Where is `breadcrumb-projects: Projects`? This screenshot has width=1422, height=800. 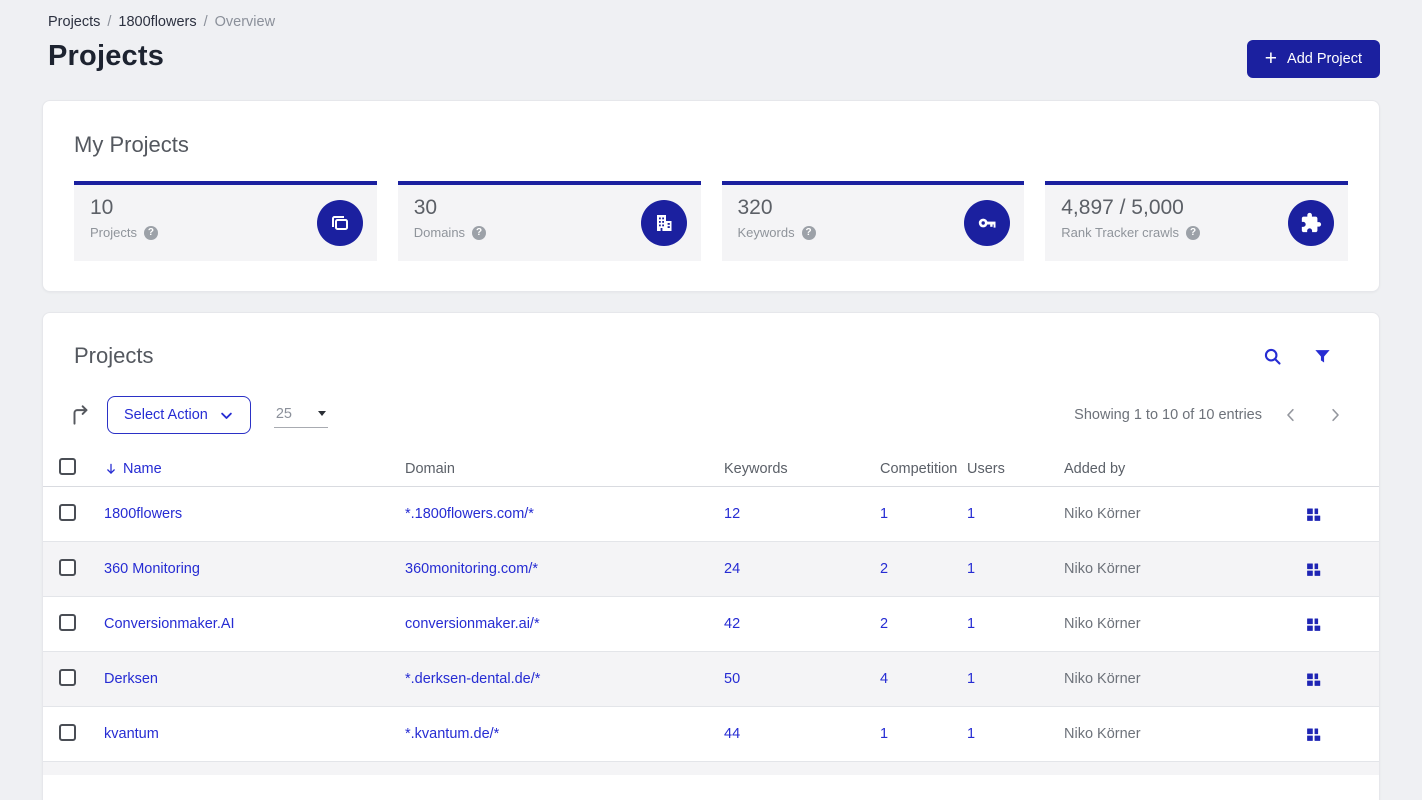
breadcrumb-projects: Projects is located at coordinates (74, 22).